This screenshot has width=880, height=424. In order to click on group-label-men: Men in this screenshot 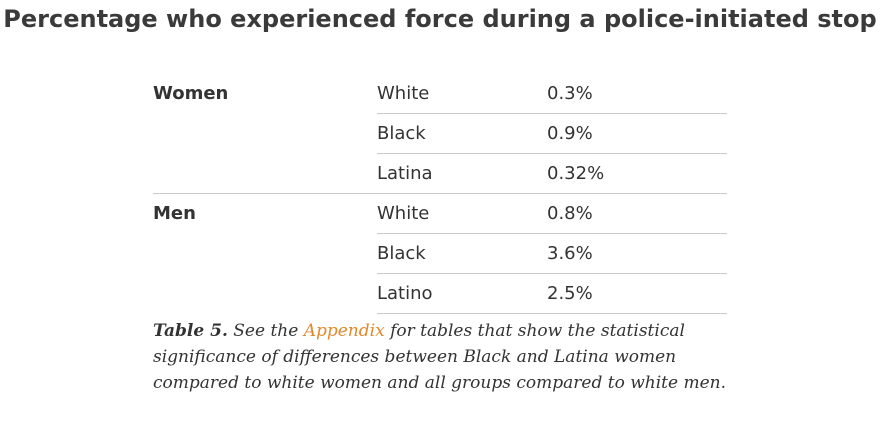, I will do `click(174, 214)`.